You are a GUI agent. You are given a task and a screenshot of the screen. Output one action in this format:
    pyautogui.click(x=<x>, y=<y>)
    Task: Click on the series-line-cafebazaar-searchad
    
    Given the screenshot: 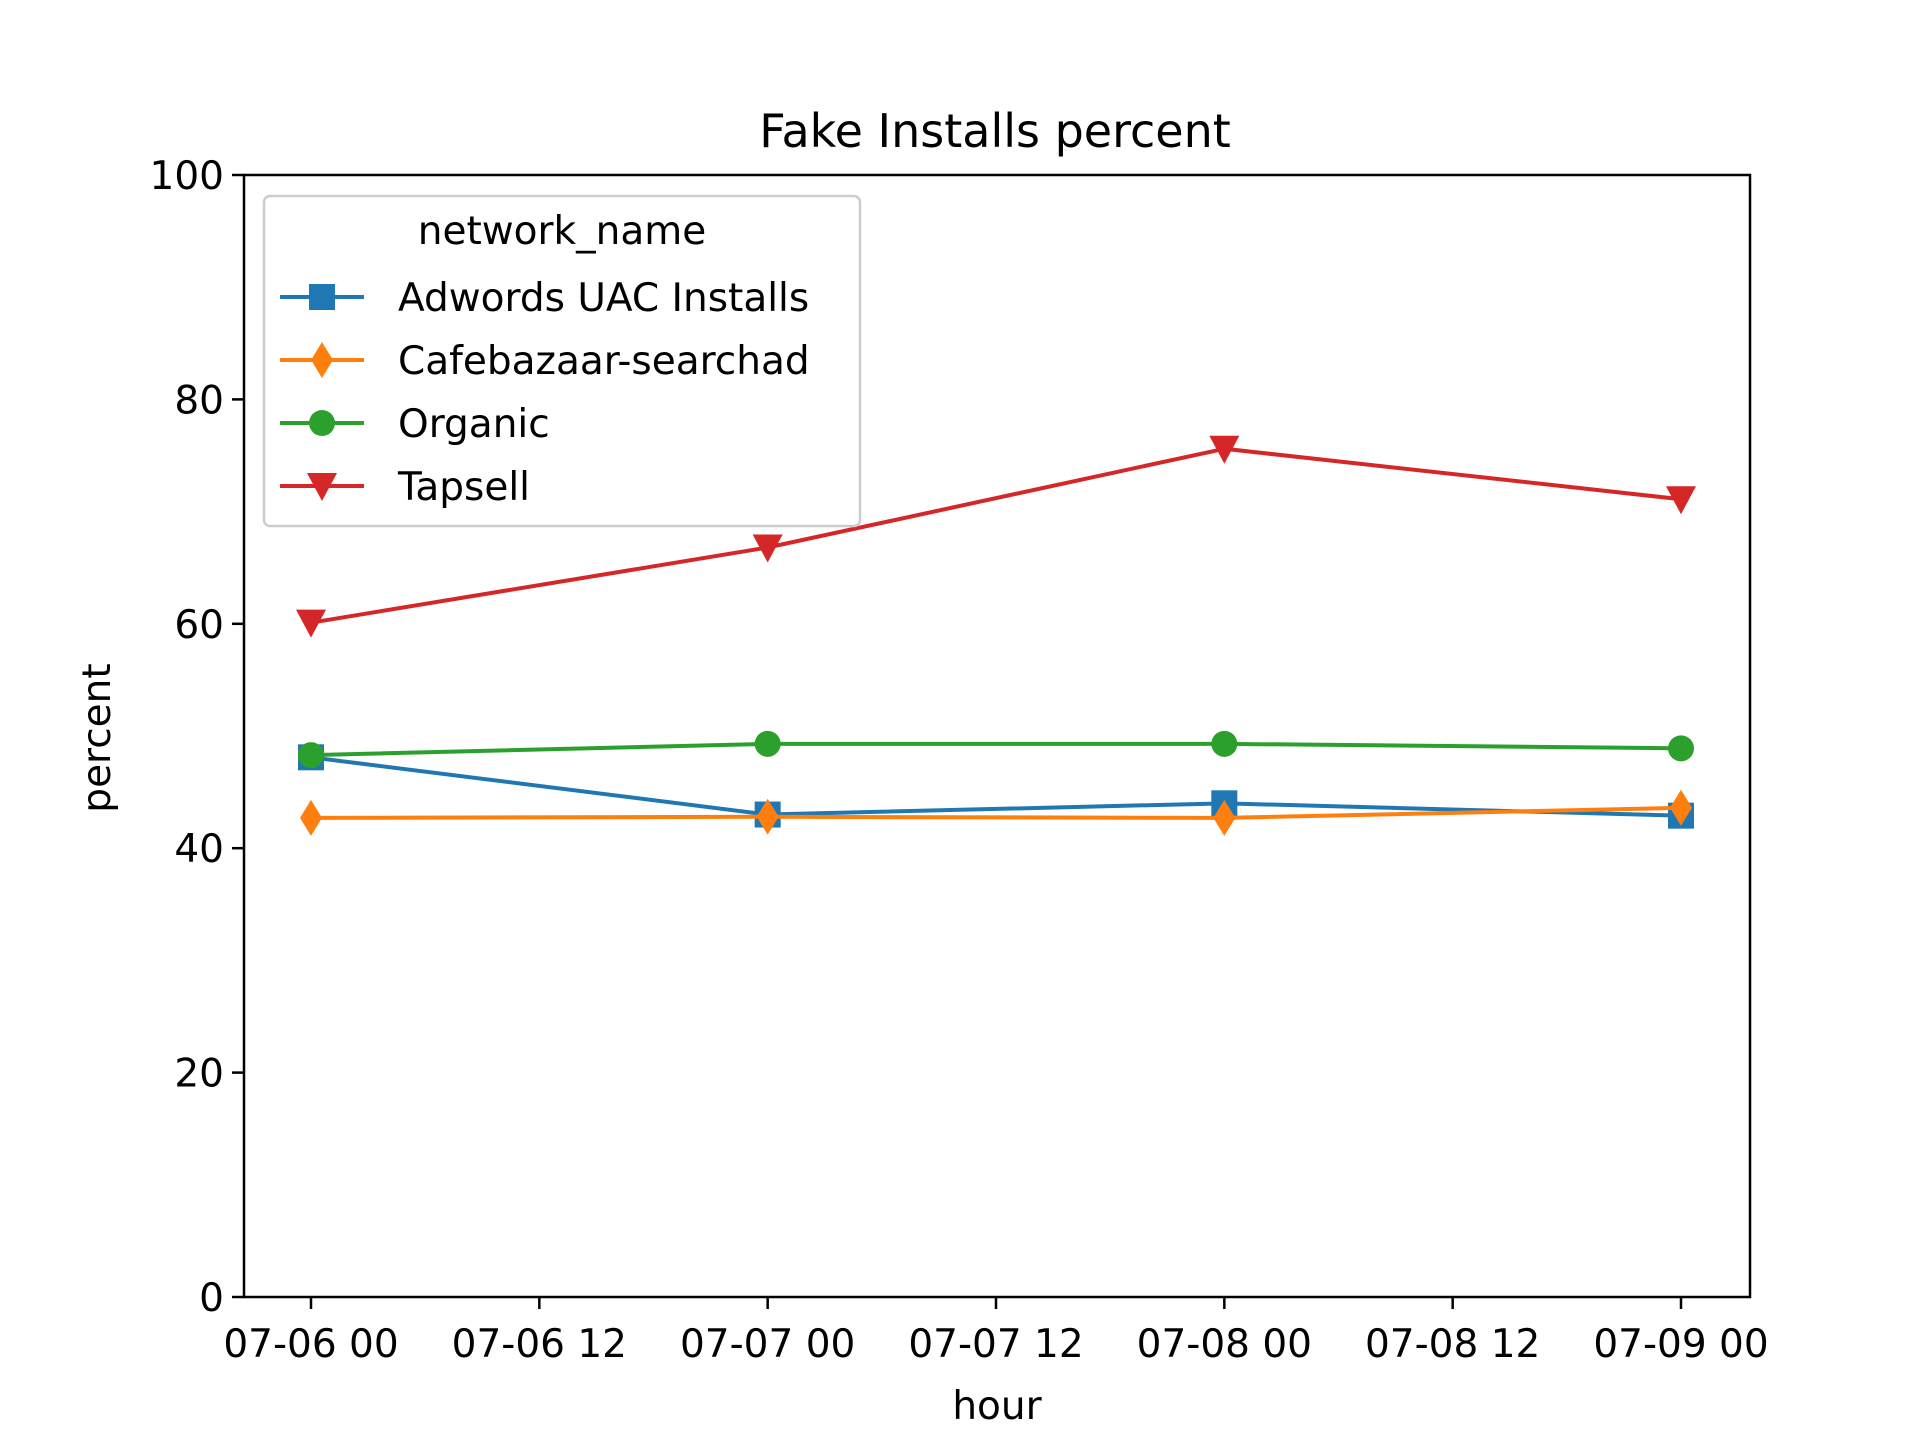 What is the action you would take?
    pyautogui.click(x=996, y=812)
    